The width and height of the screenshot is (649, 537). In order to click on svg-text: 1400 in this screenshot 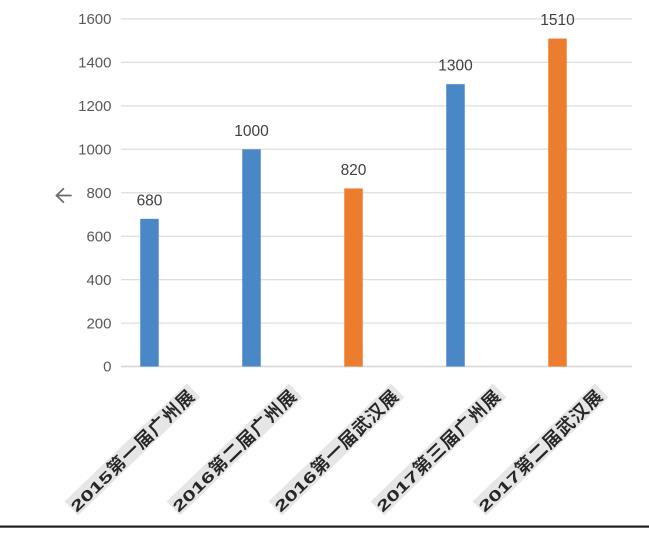, I will do `click(94, 63)`.